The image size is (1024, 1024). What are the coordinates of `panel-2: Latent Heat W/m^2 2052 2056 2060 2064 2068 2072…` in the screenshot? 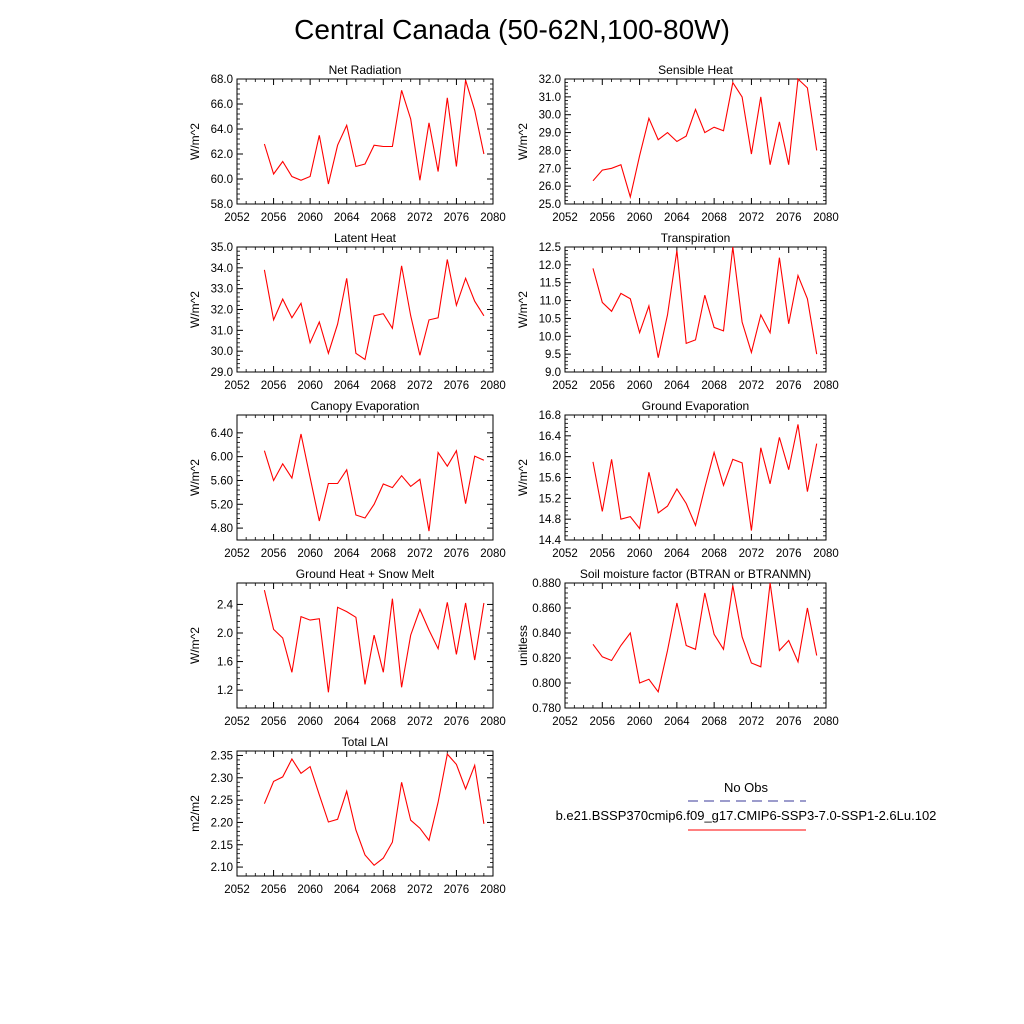 It's located at (347, 311).